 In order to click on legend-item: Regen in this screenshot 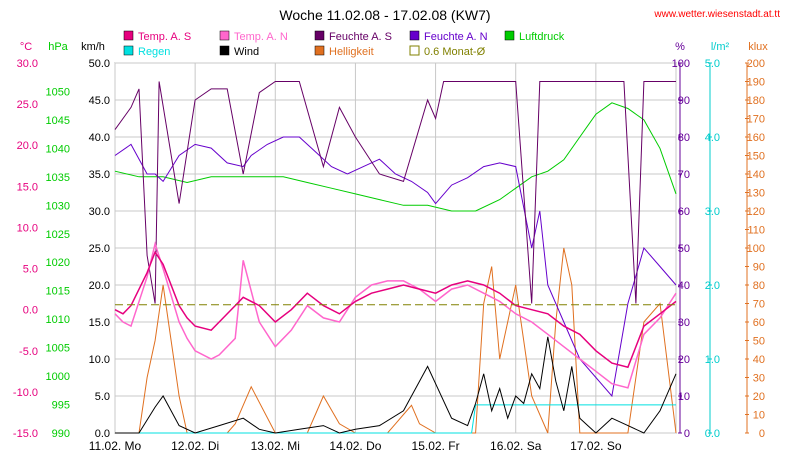, I will do `click(146, 51)`.